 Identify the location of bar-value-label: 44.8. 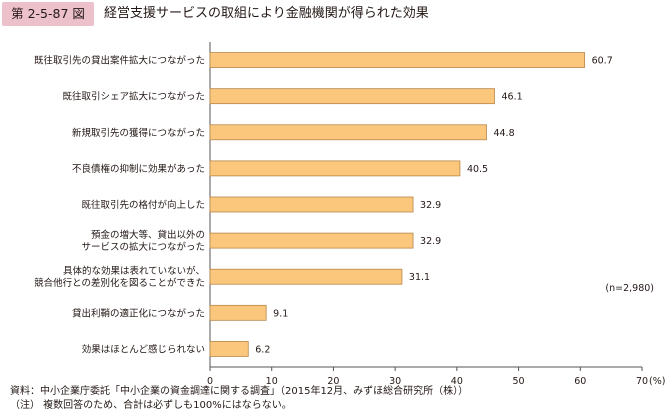
(503, 133).